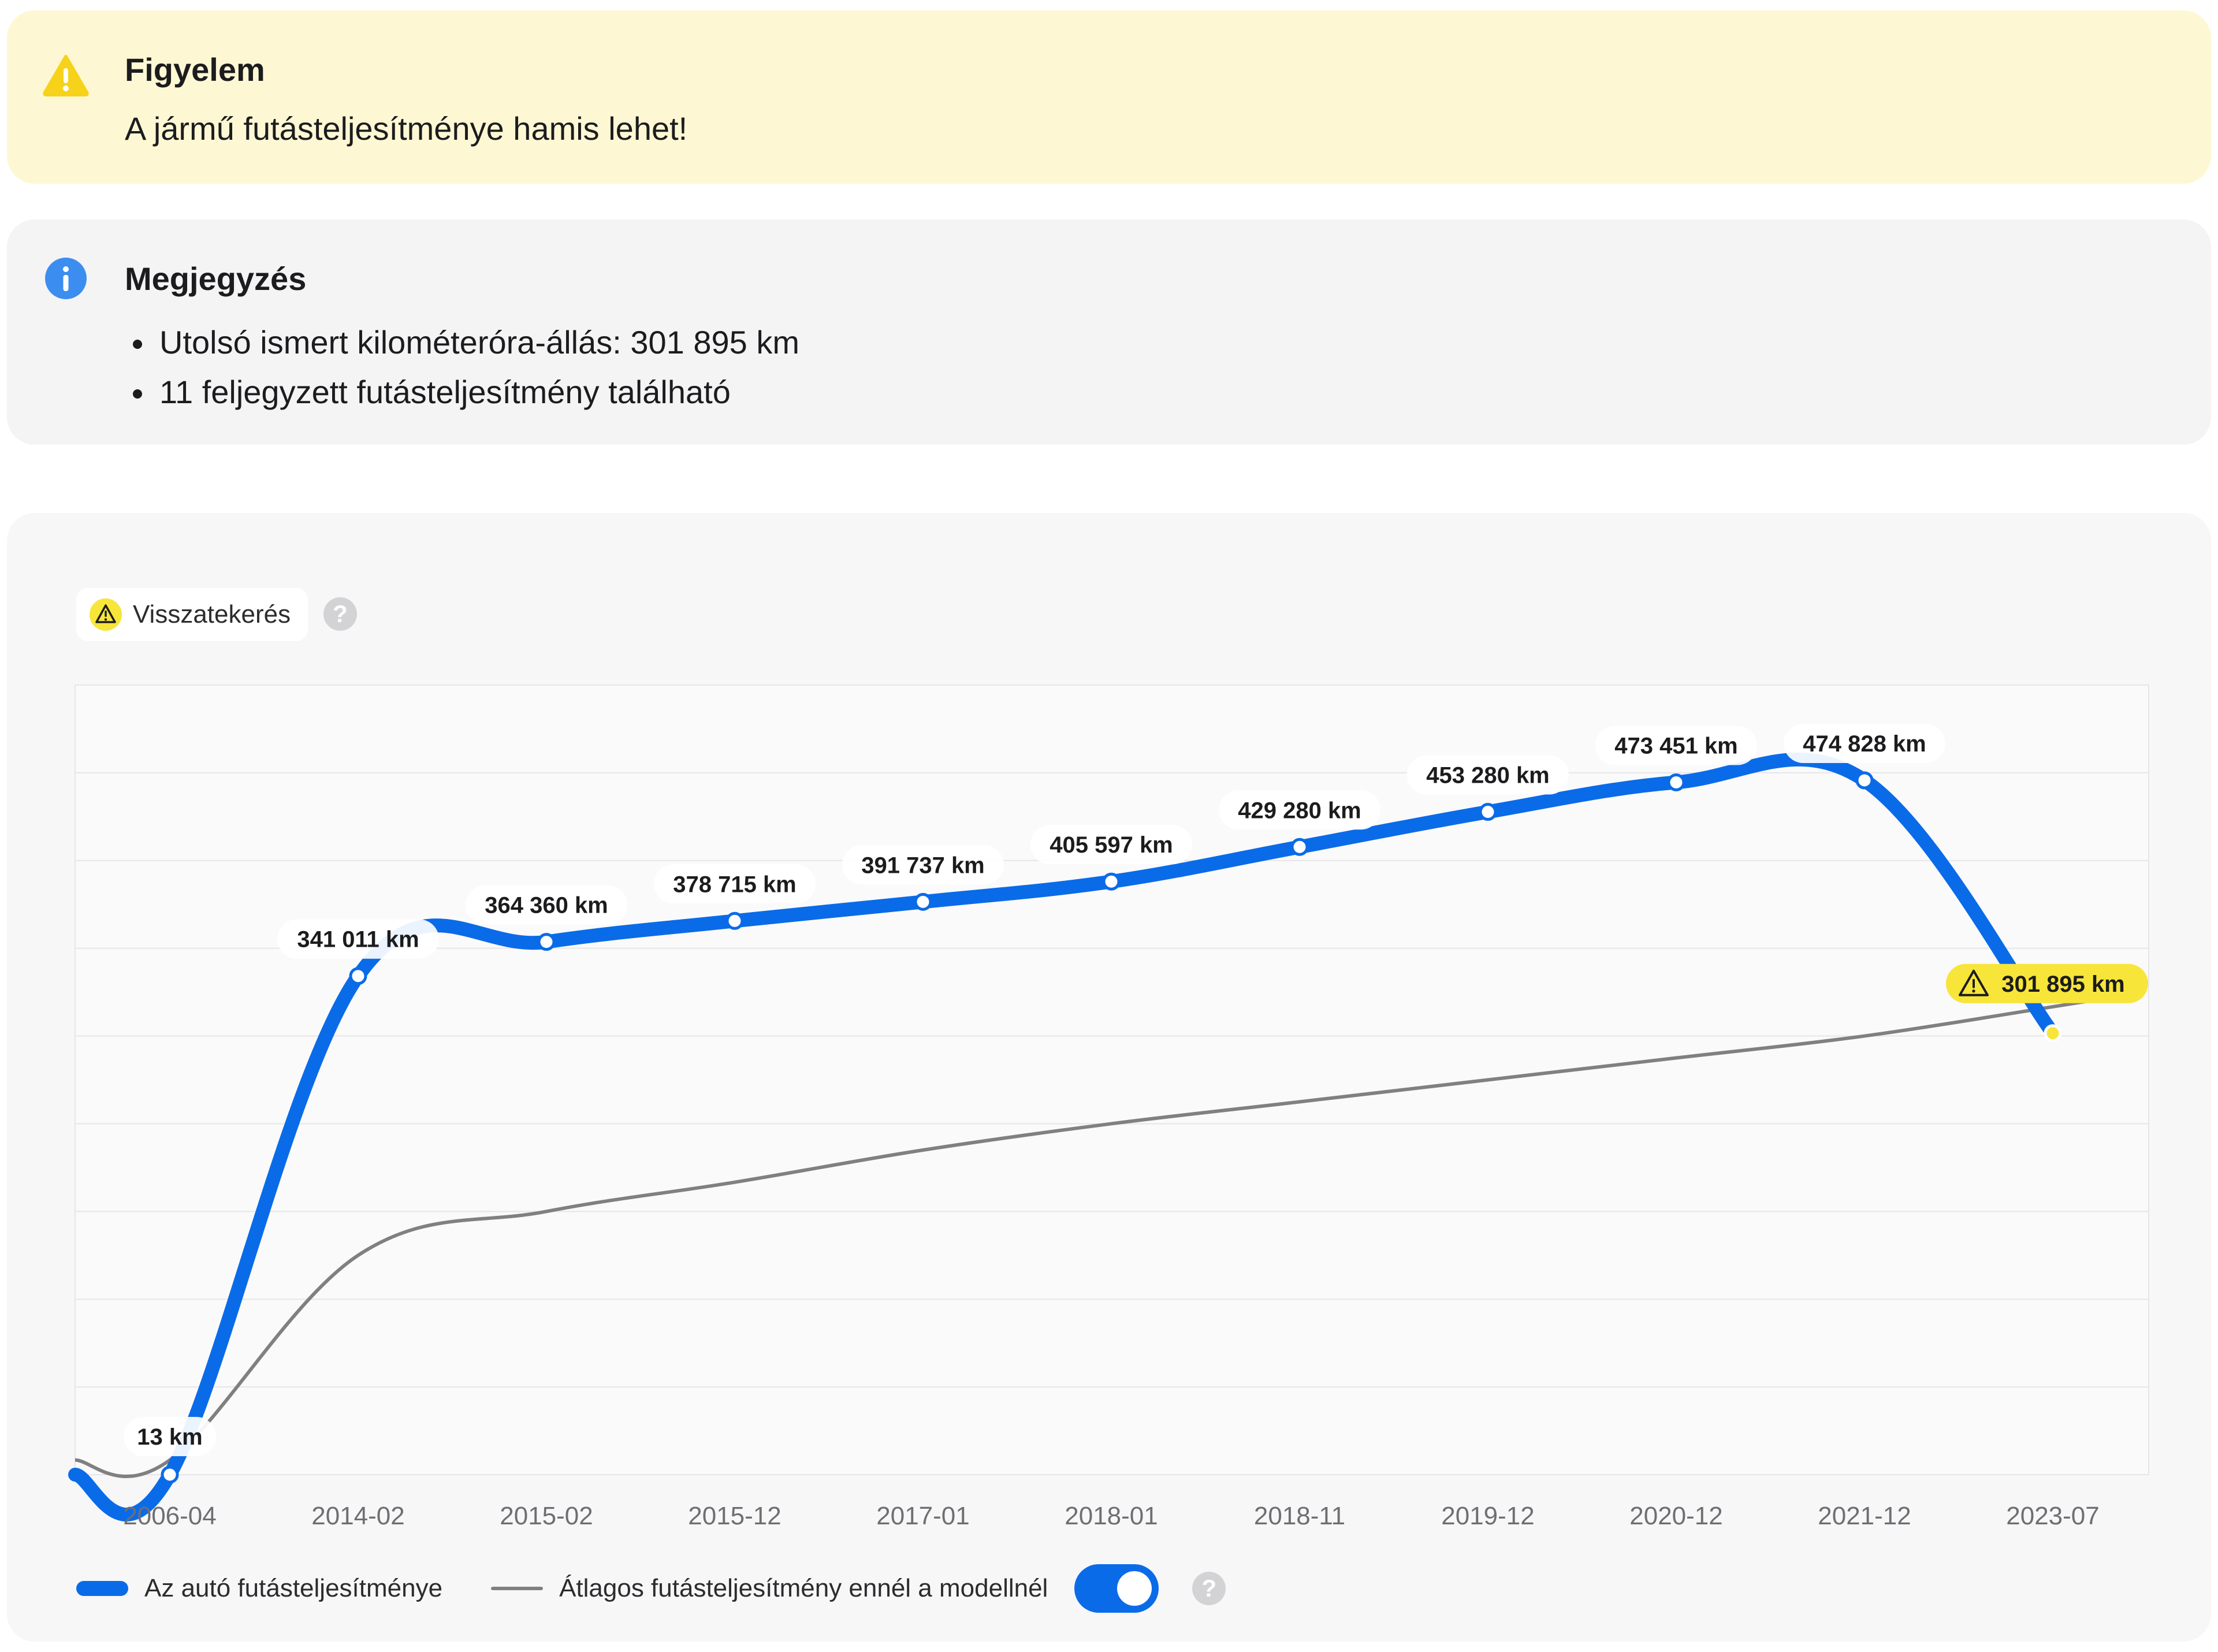 The height and width of the screenshot is (1652, 2218). I want to click on rollback-help-icon: ?, so click(340, 614).